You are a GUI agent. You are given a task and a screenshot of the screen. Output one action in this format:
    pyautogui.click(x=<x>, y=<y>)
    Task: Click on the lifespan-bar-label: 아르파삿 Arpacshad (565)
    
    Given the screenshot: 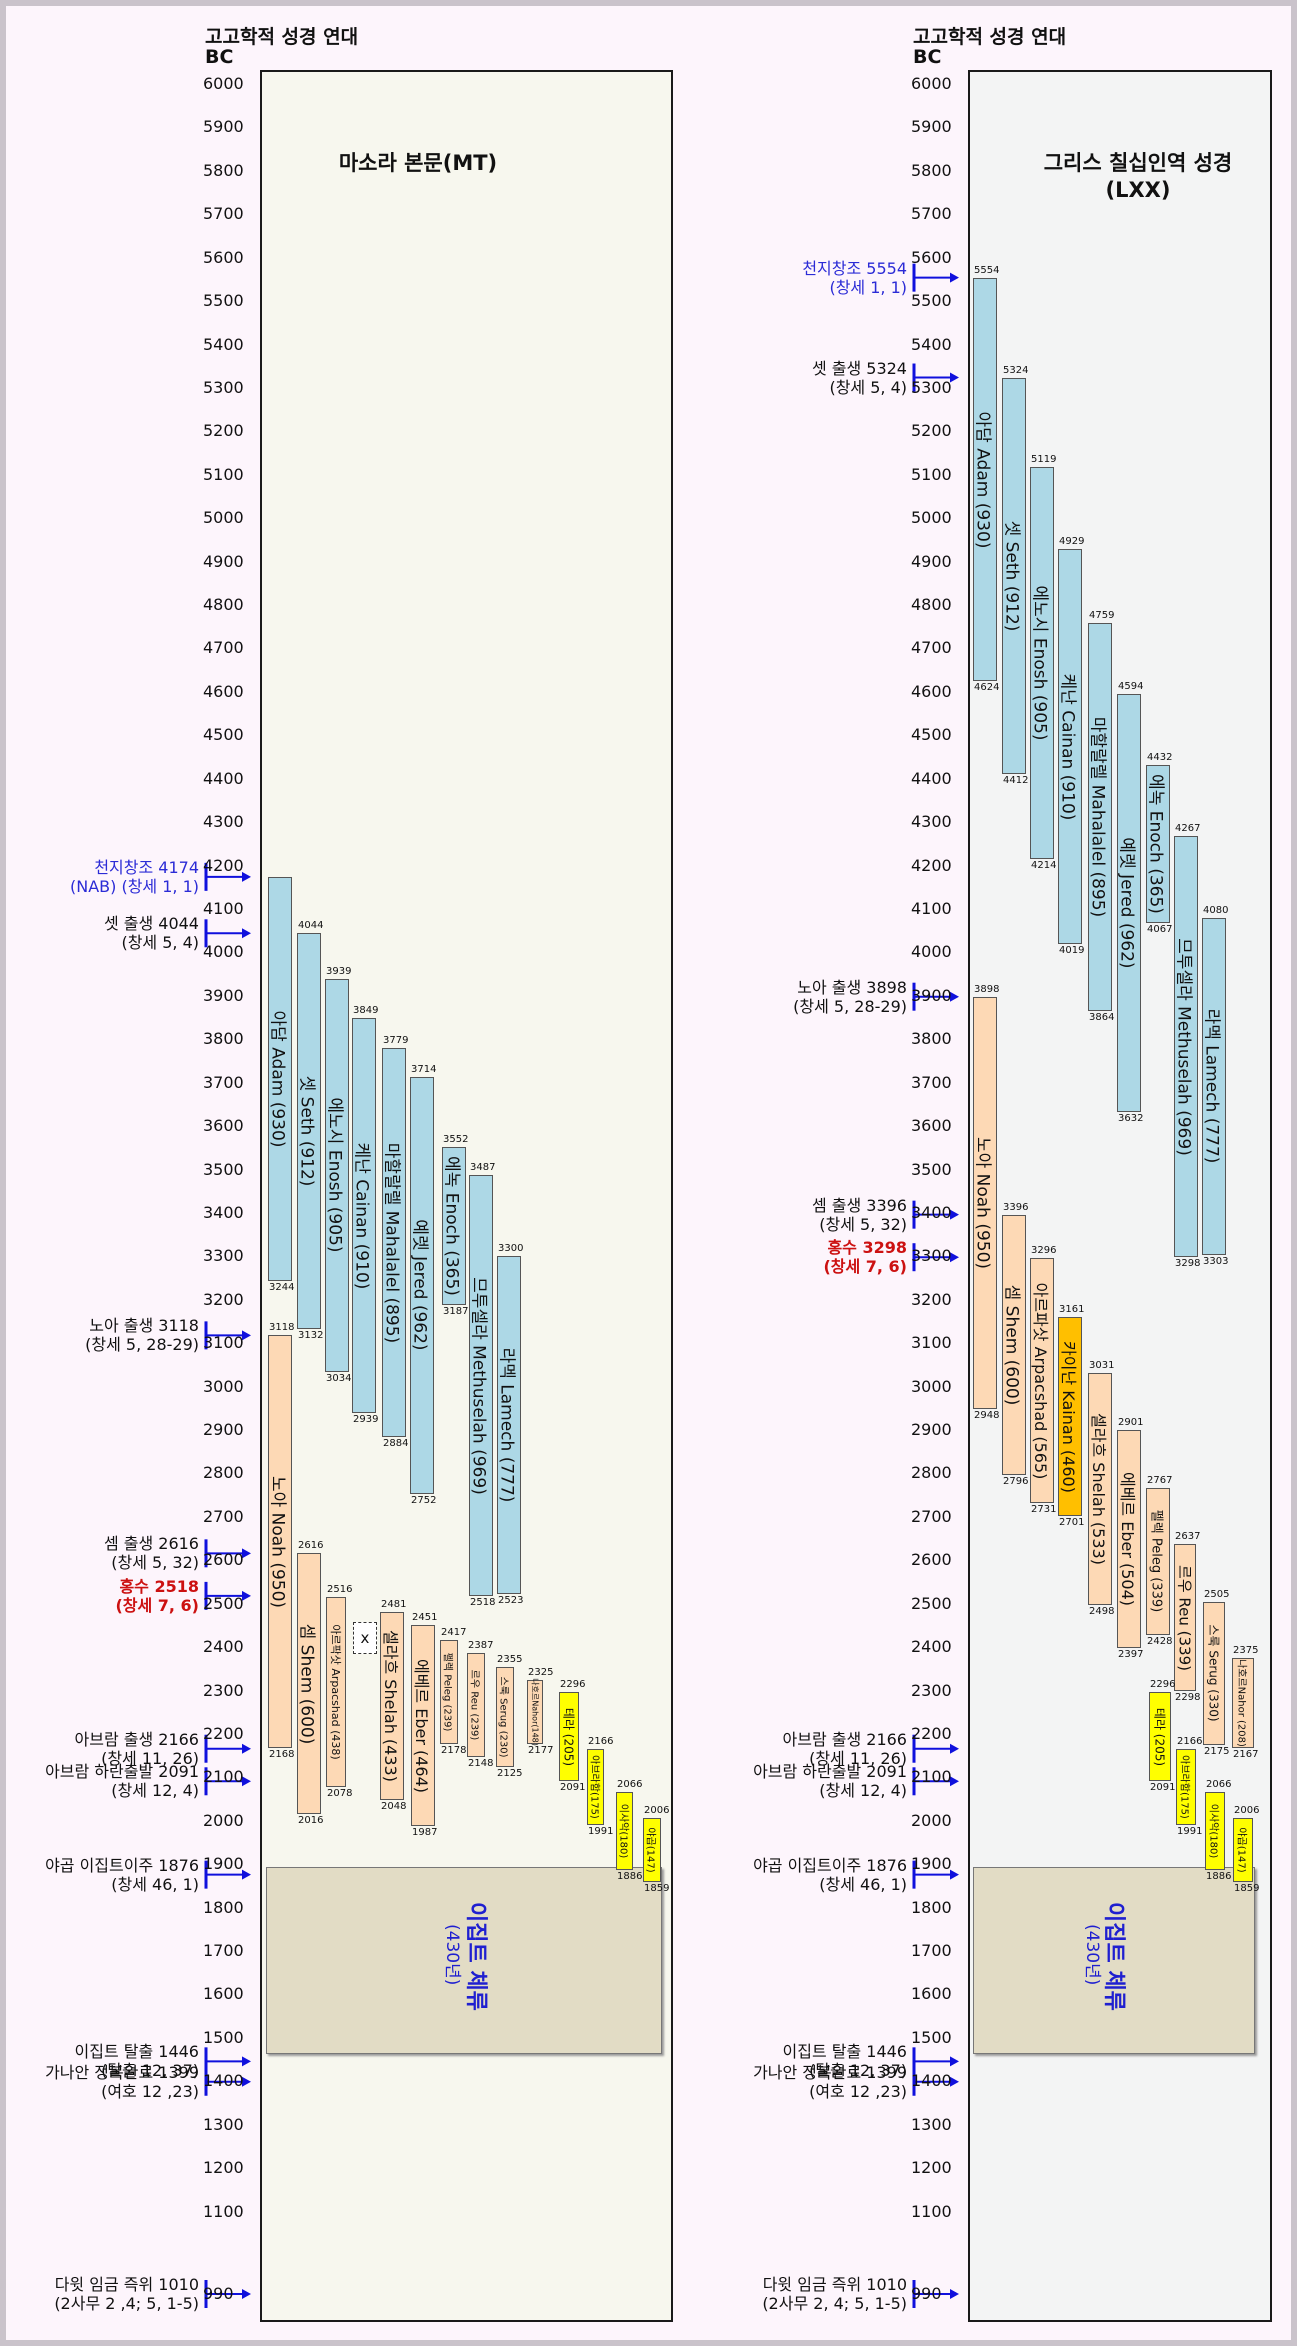 What is the action you would take?
    pyautogui.click(x=1040, y=1381)
    